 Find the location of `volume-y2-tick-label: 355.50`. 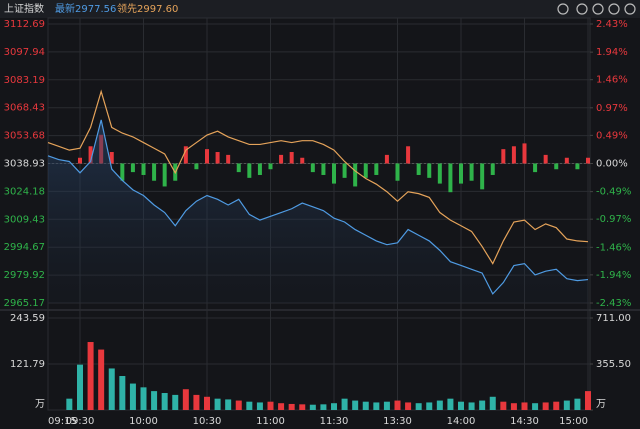

volume-y2-tick-label: 355.50 is located at coordinates (613, 364).